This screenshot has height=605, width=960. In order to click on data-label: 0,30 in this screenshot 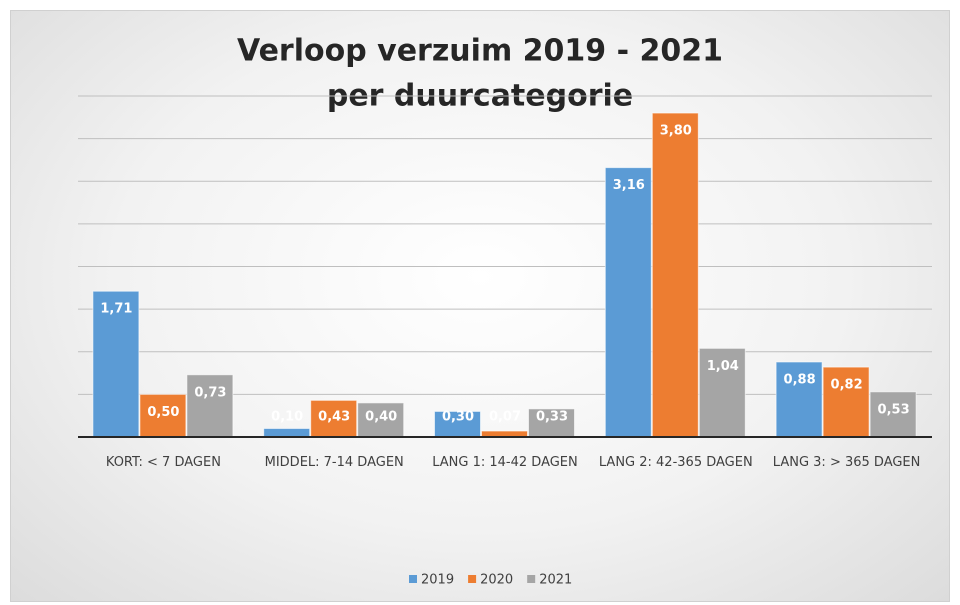, I will do `click(458, 417)`.